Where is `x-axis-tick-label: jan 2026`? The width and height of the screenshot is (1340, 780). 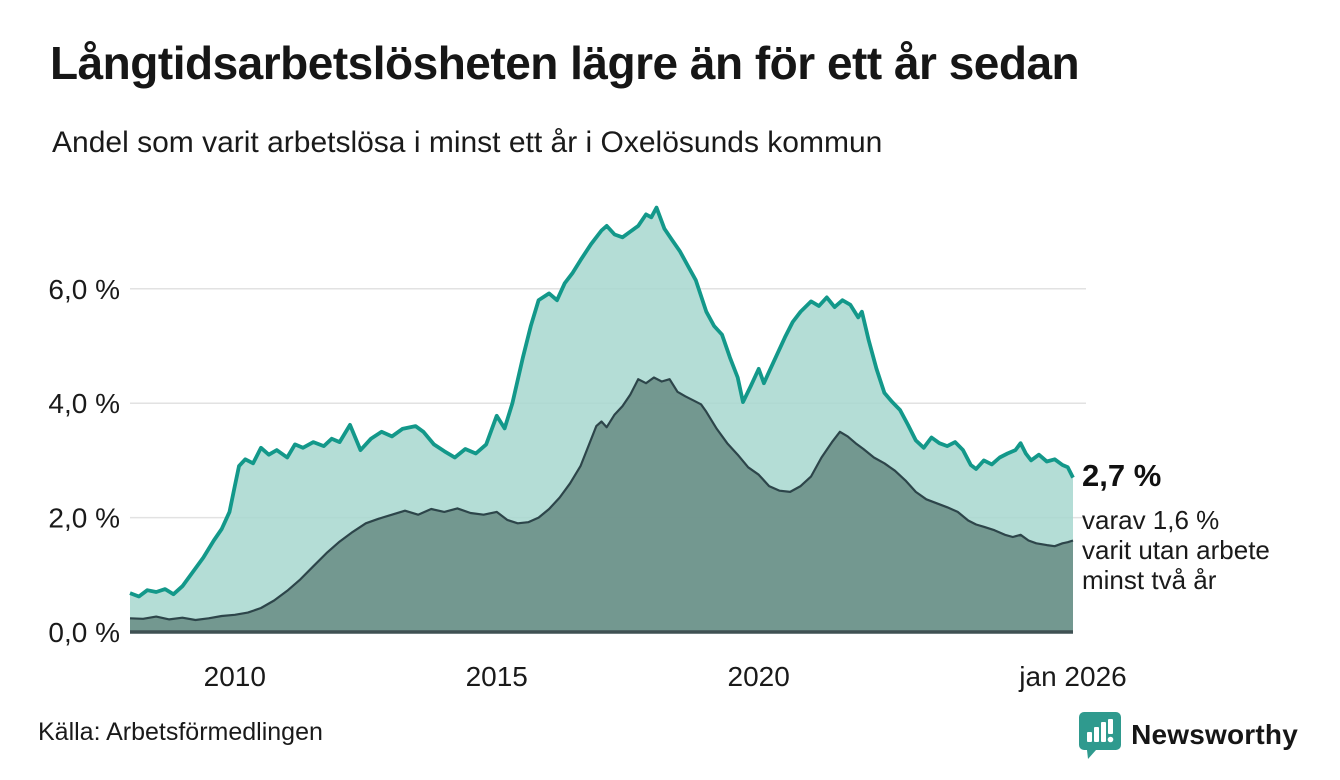 x-axis-tick-label: jan 2026 is located at coordinates (1072, 676).